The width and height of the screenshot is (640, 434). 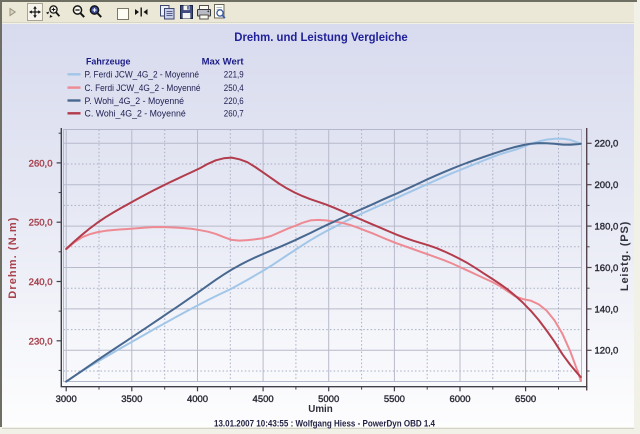 I want to click on svg-text: 220,6, so click(x=234, y=101).